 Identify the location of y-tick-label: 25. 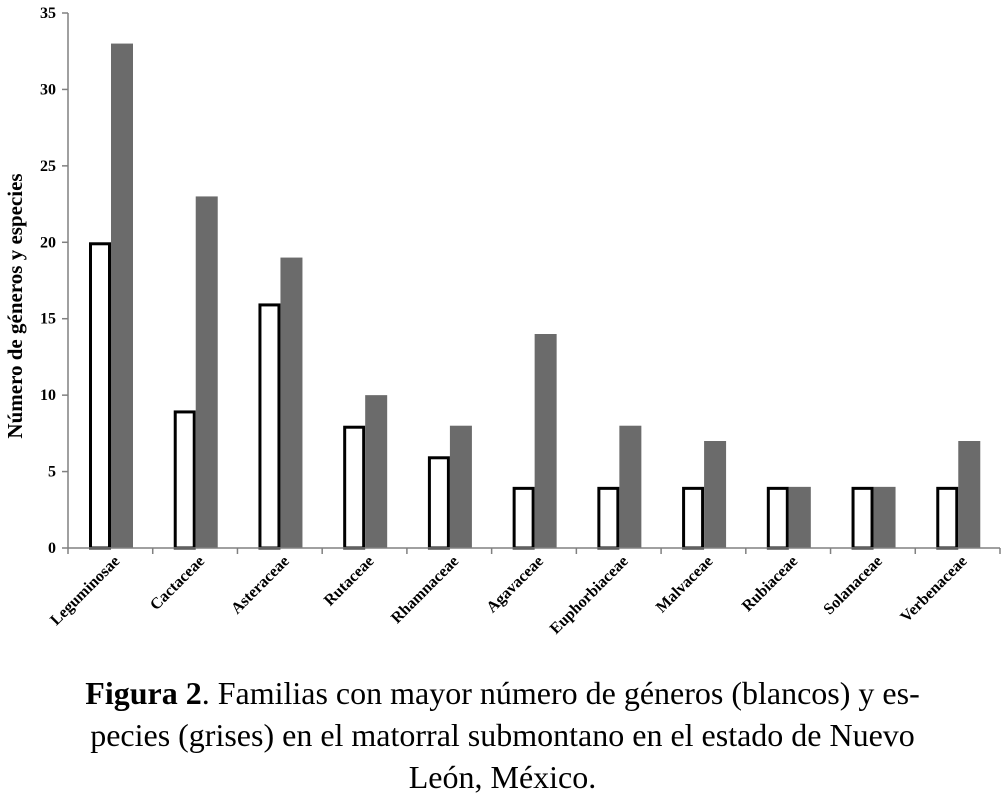
(48, 166).